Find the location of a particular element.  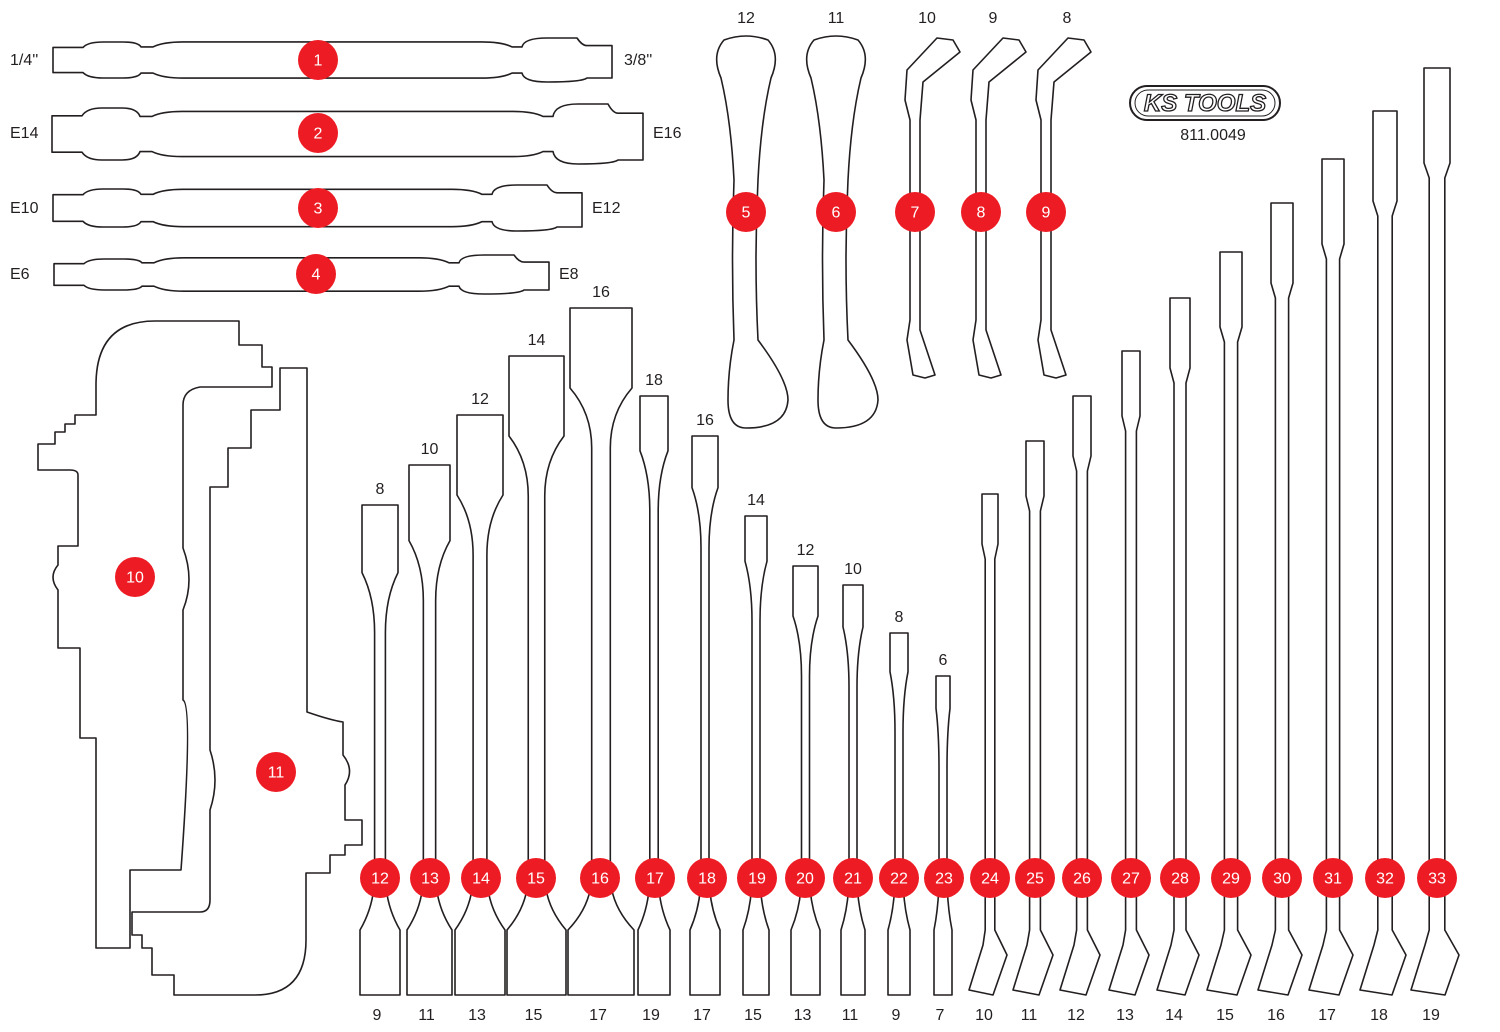

position-number-badge: 1 is located at coordinates (318, 60).